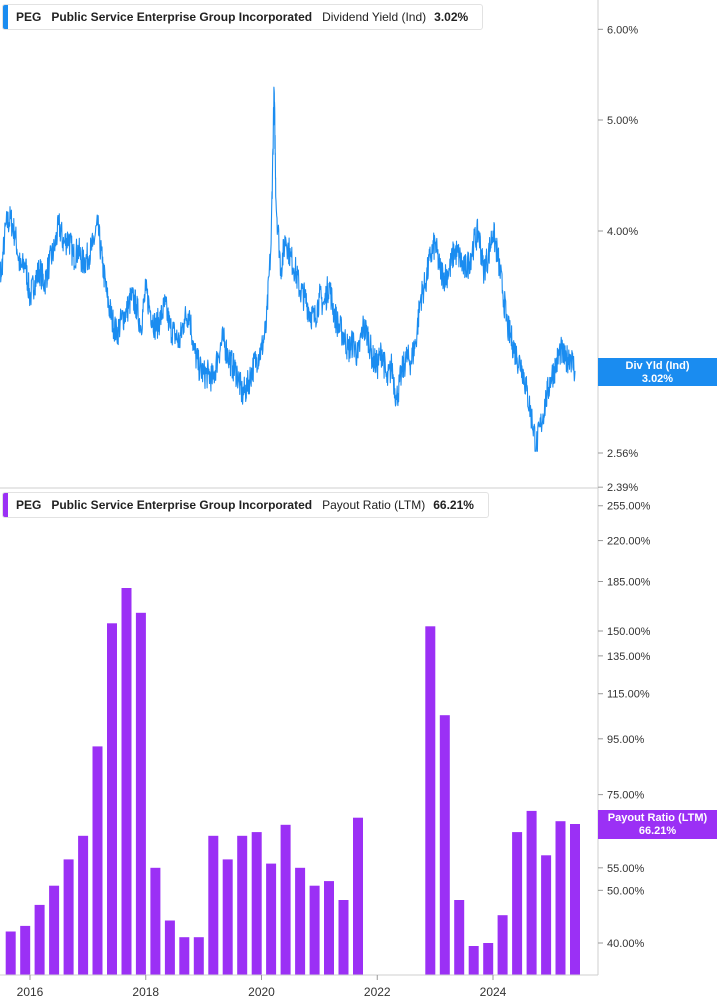 Image resolution: width=717 pixels, height=1005 pixels. I want to click on payout-ratio-price-tag: Payout Ratio (LTM) 66.21%, so click(657, 824).